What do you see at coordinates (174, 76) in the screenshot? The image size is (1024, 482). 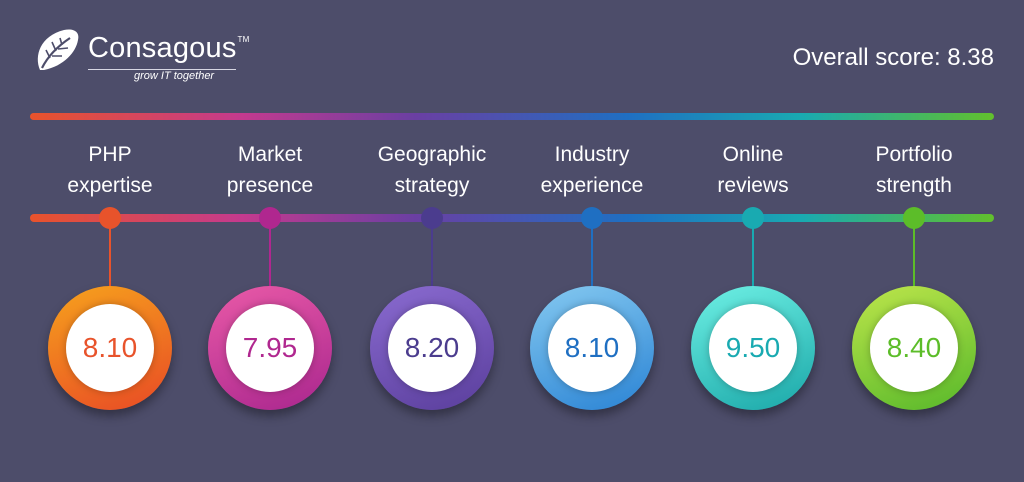 I see `brand-tagline: grow IT together` at bounding box center [174, 76].